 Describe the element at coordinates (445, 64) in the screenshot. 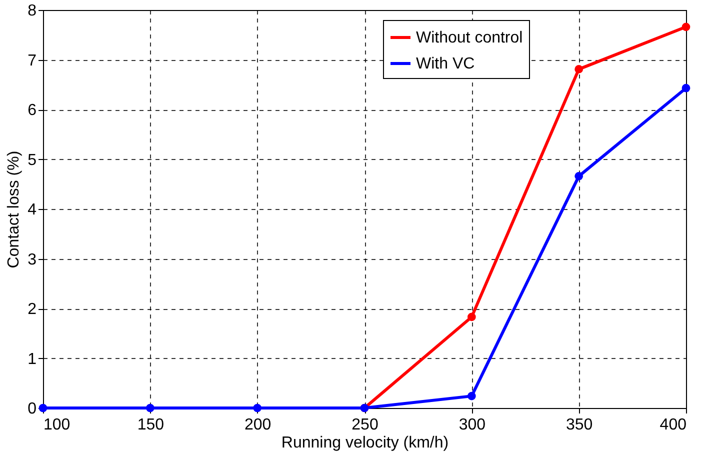

I see `legend-label: With VC` at that location.